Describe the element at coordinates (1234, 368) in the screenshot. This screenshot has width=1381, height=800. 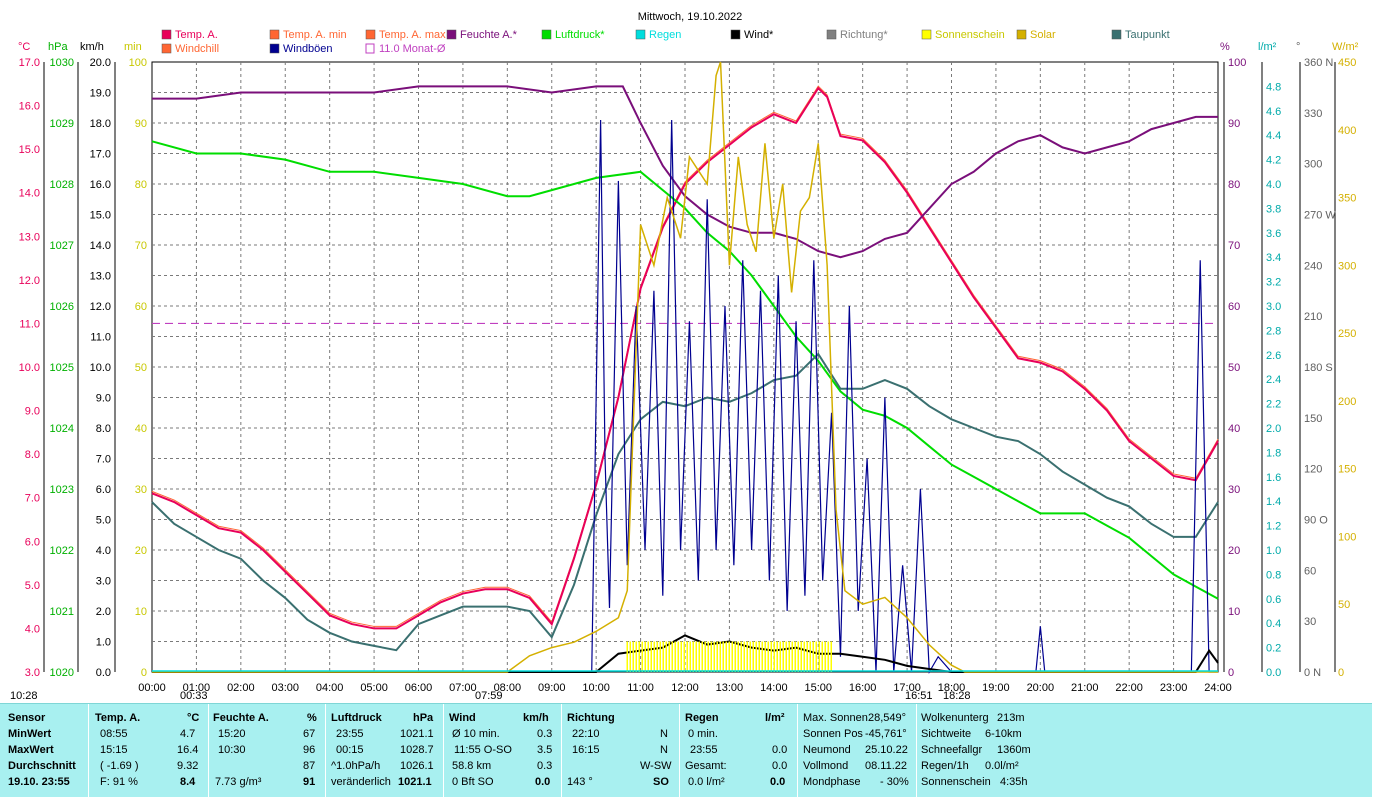
I see `humidity-tick-label: 50` at that location.